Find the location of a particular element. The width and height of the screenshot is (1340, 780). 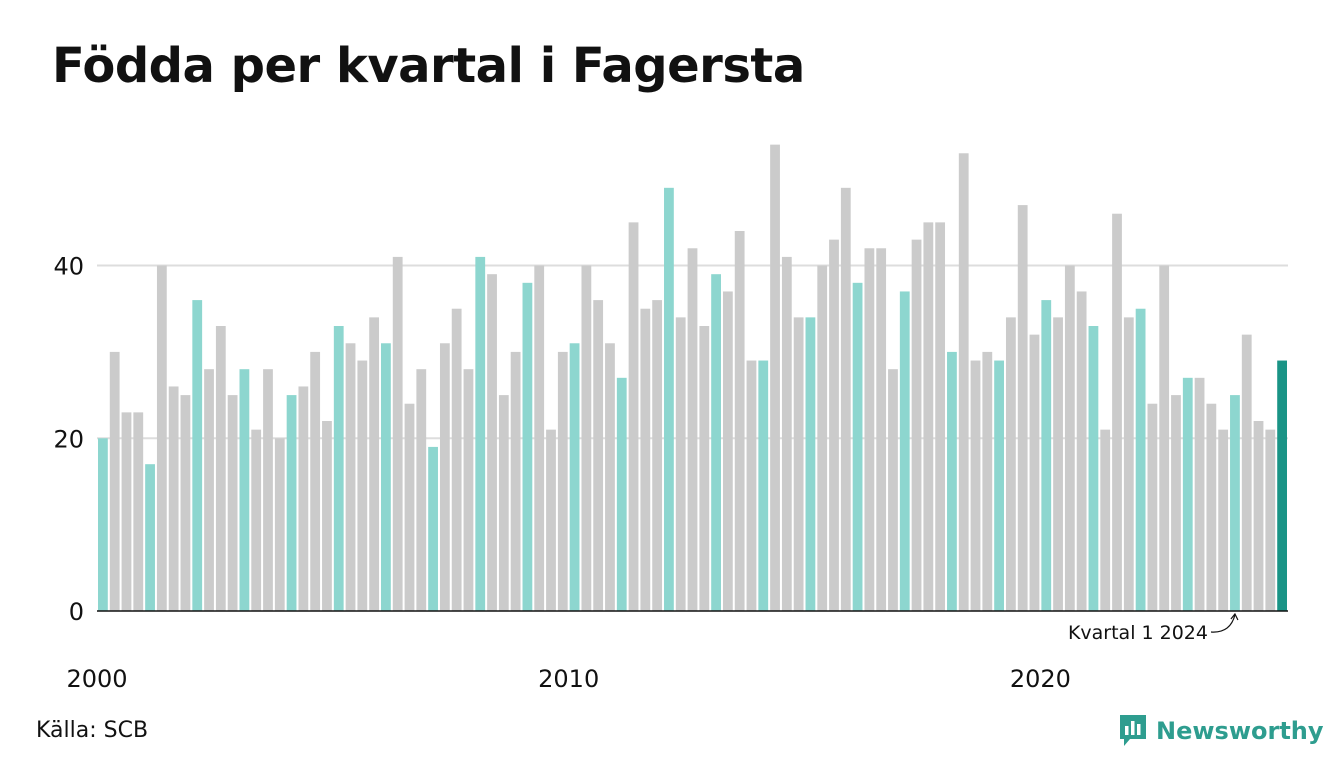

x-tick-label: 2010 is located at coordinates (568, 679).